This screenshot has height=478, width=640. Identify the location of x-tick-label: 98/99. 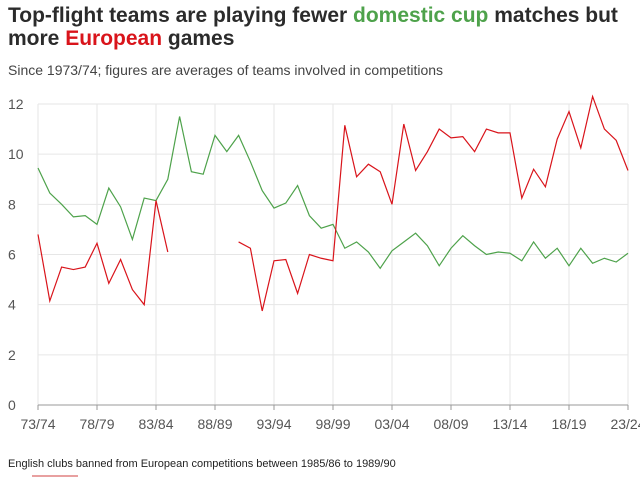
(332, 424).